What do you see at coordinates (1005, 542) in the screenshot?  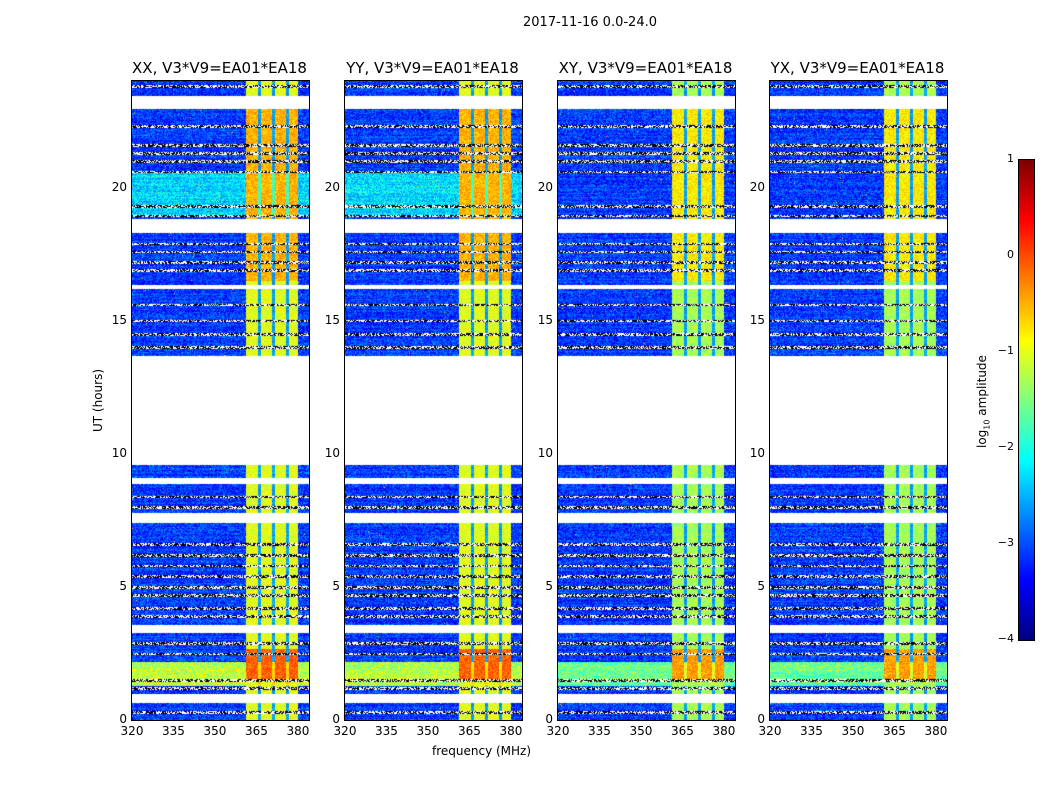 I see `colorbar-tick-label: −3` at bounding box center [1005, 542].